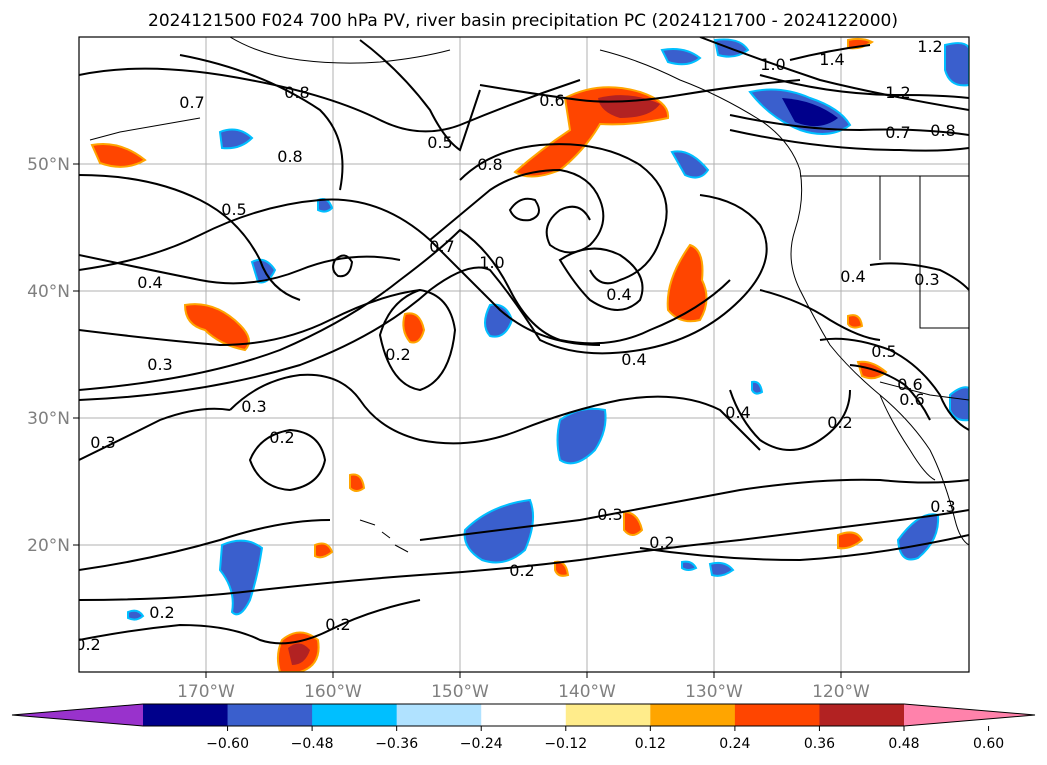 The height and width of the screenshot is (765, 1047). Describe the element at coordinates (48, 165) in the screenshot. I see `lat-tick-label: 50°N` at that location.